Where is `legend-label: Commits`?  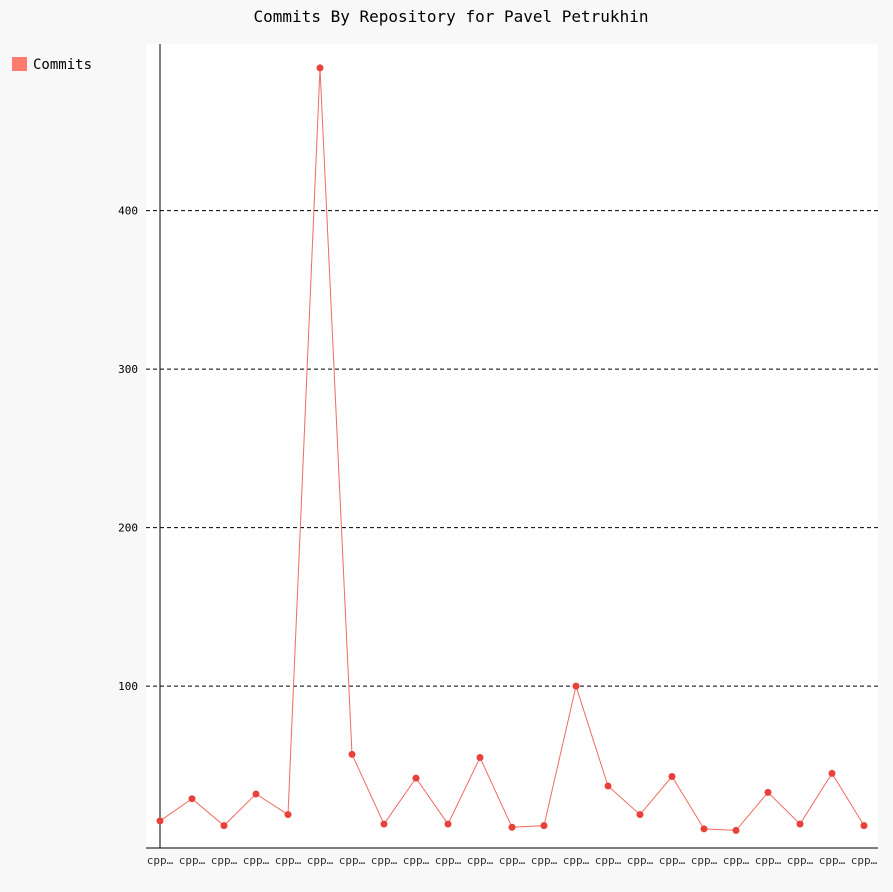
legend-label: Commits is located at coordinates (62, 65).